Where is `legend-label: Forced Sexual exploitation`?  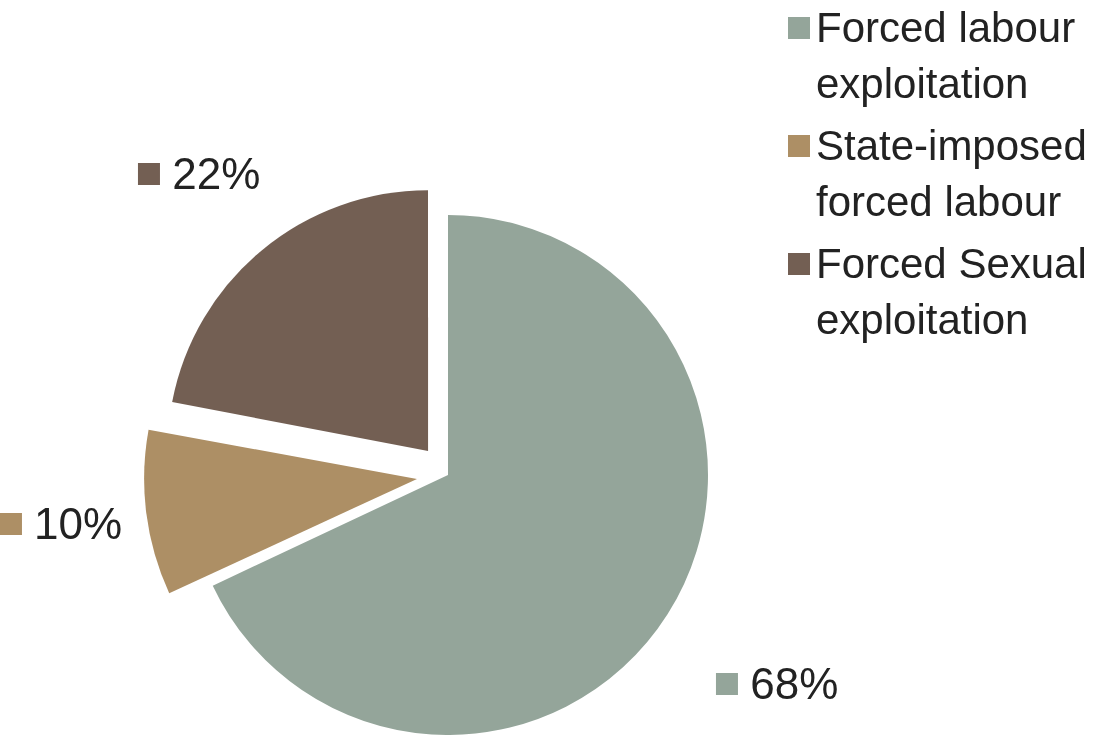 legend-label: Forced Sexual exploitation is located at coordinates (952, 292).